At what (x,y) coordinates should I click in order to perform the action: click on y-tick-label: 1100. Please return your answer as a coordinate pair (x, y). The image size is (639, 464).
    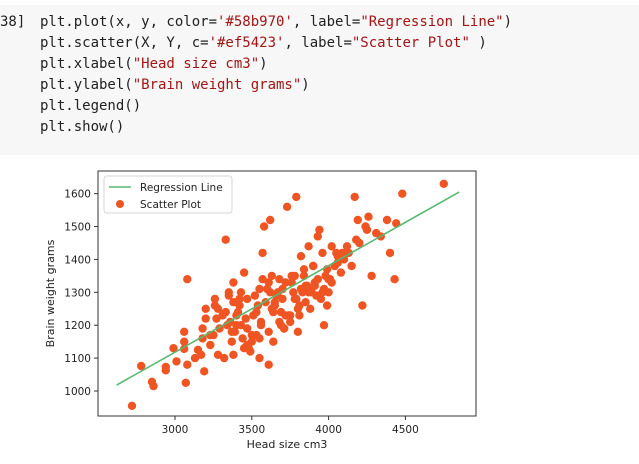
    Looking at the image, I should click on (77, 359).